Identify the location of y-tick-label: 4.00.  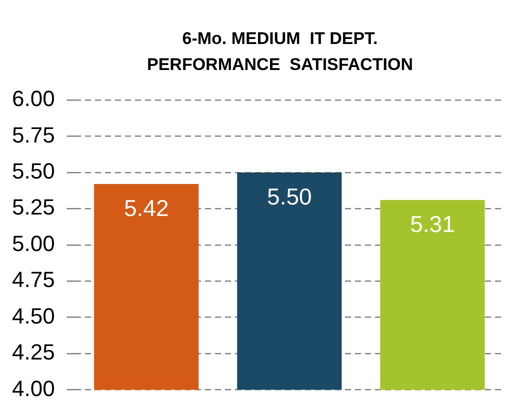
(33, 388).